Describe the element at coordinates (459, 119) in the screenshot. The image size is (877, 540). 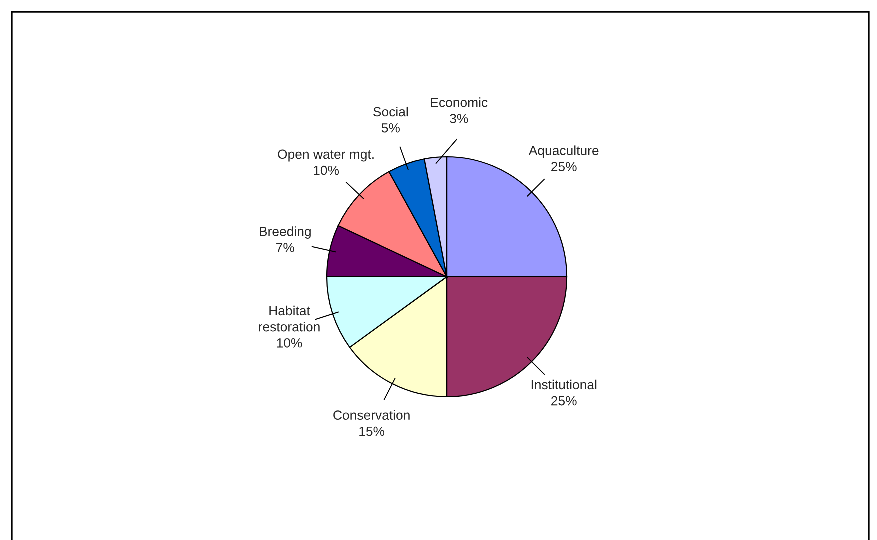
I see `data-label: 3%` at that location.